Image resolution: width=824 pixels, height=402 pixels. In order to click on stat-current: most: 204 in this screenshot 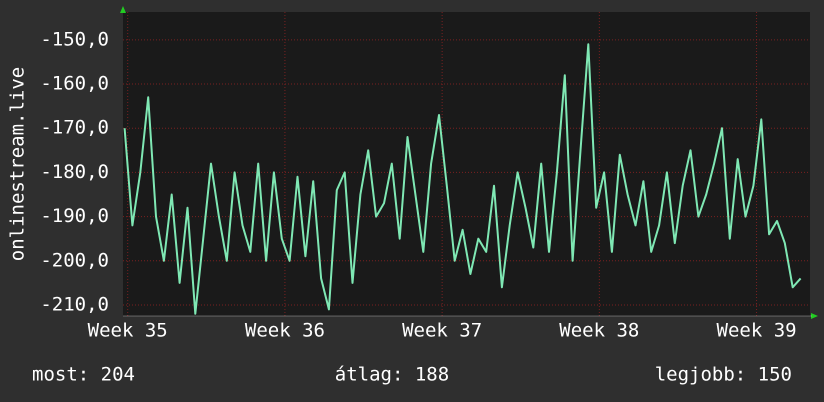, I will do `click(83, 375)`.